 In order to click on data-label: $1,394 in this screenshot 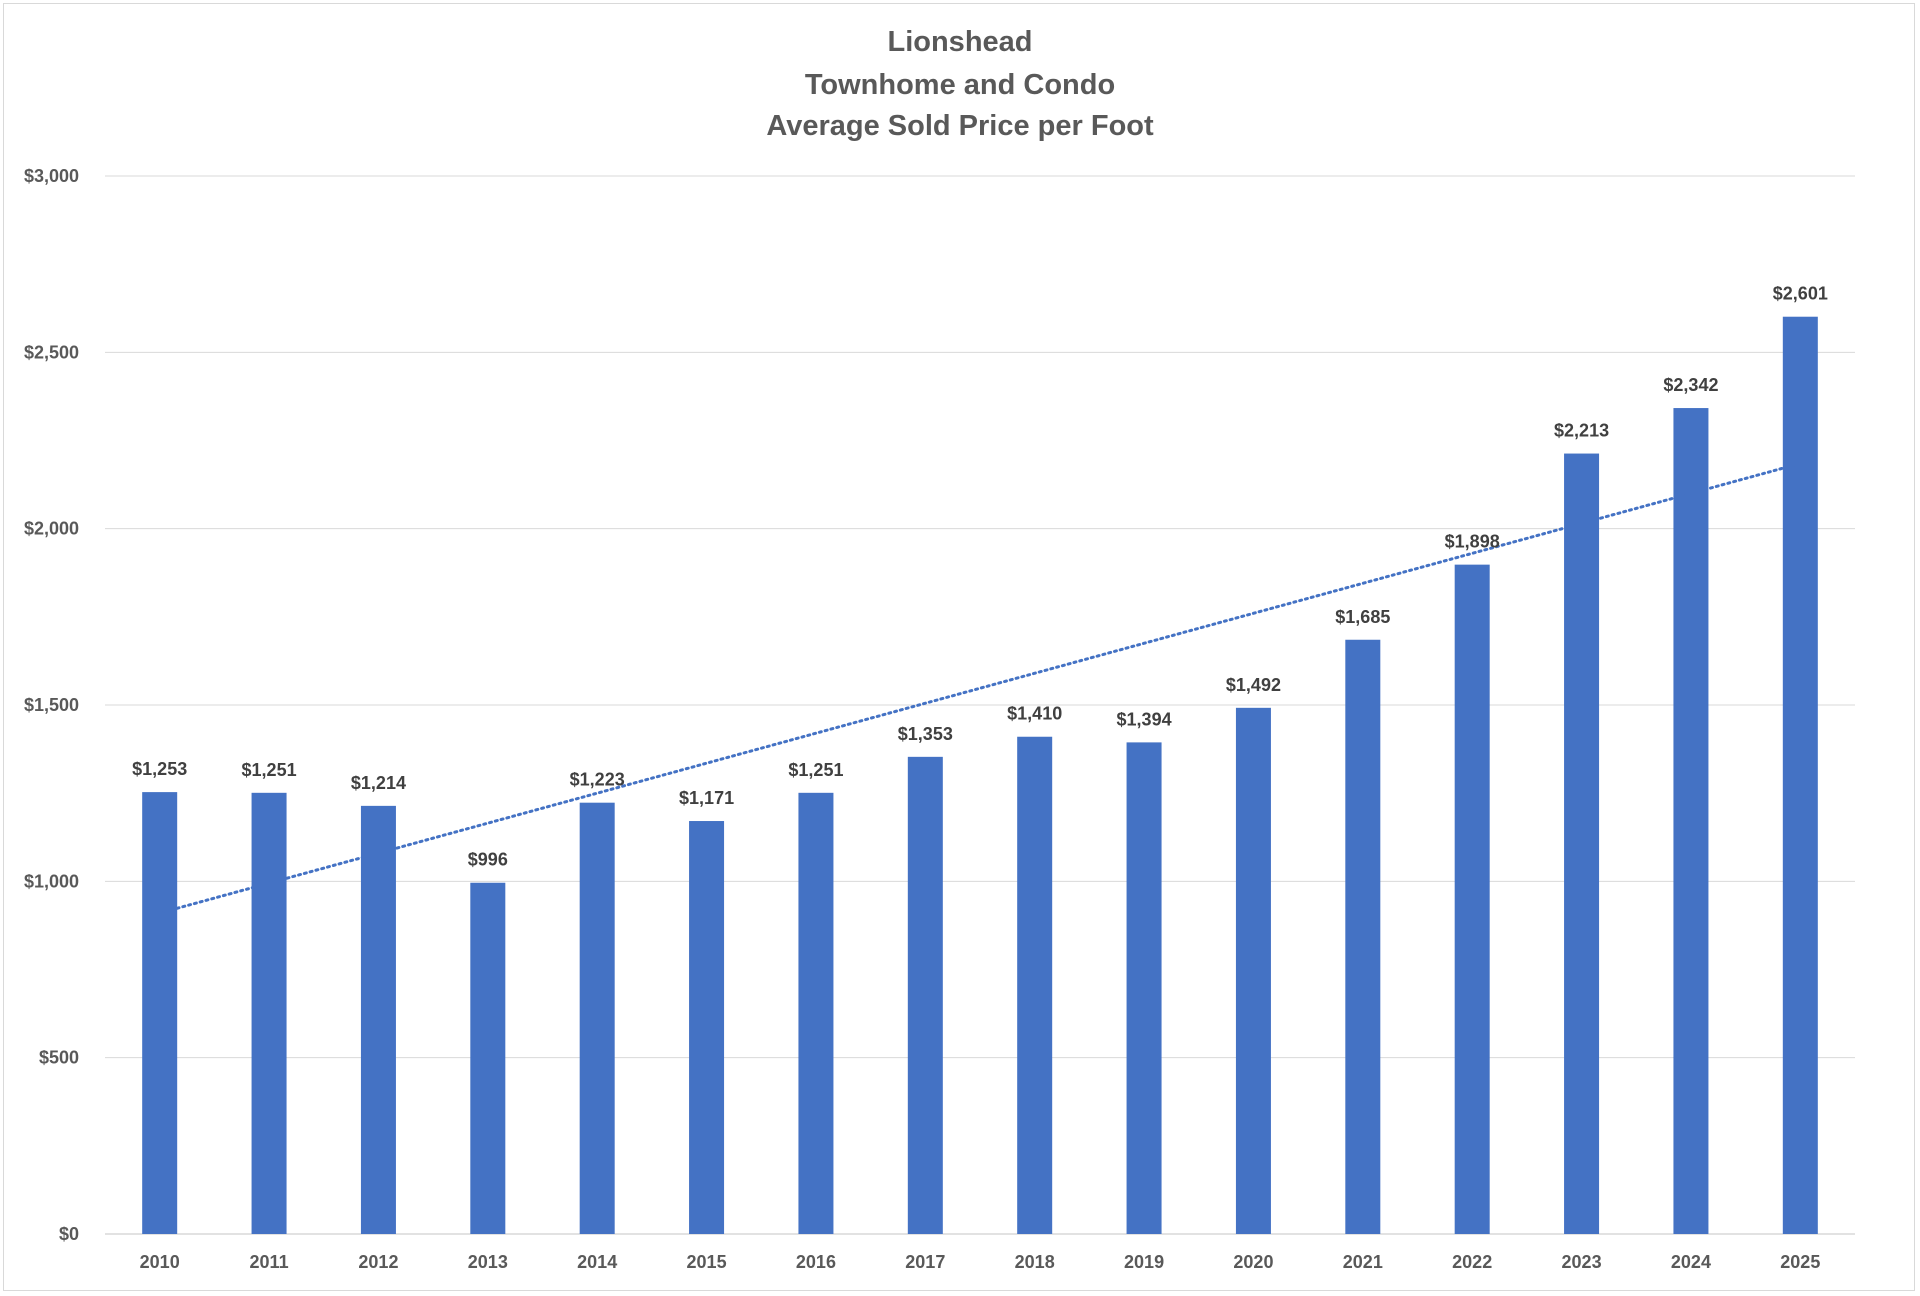, I will do `click(1144, 719)`.